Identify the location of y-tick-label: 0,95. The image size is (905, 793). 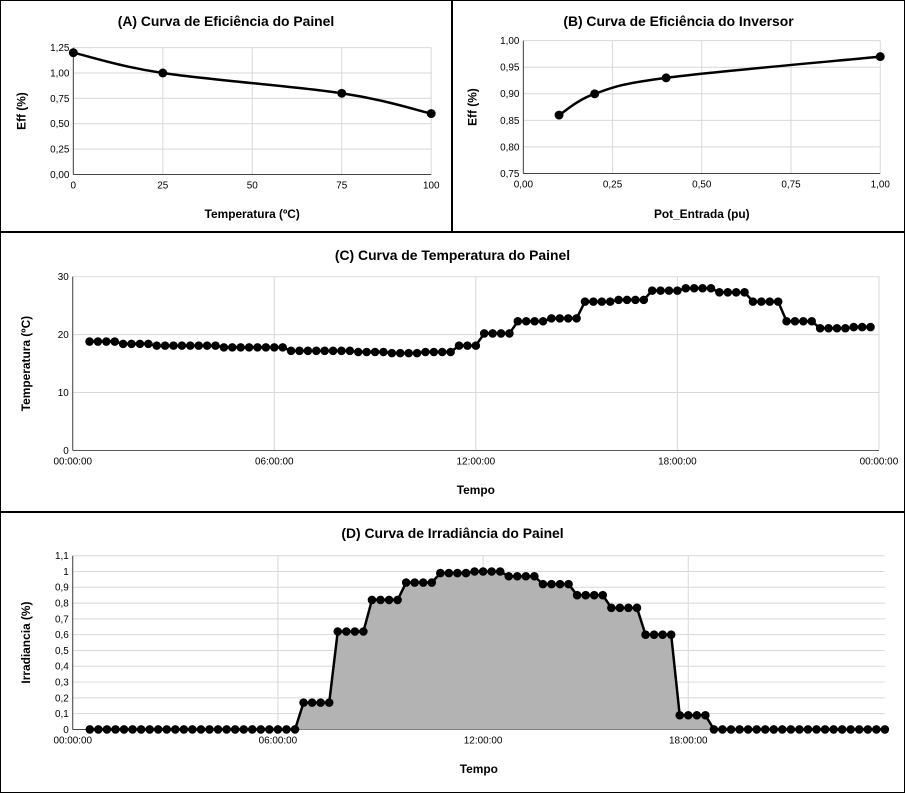
(510, 68).